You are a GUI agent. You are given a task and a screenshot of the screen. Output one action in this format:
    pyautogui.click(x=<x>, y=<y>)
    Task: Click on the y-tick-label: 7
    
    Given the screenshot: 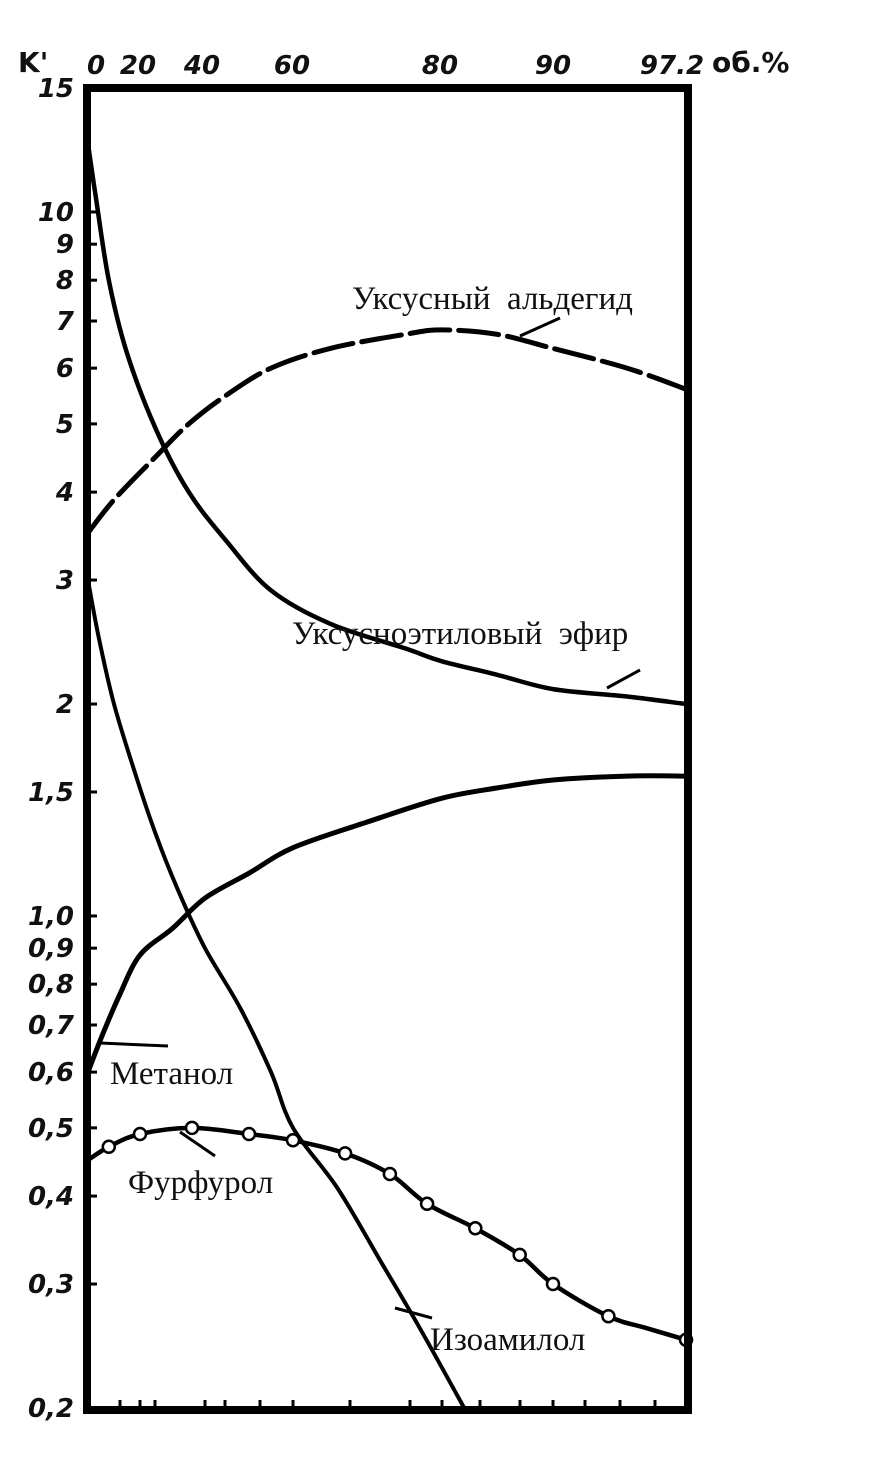 What is the action you would take?
    pyautogui.click(x=65, y=322)
    